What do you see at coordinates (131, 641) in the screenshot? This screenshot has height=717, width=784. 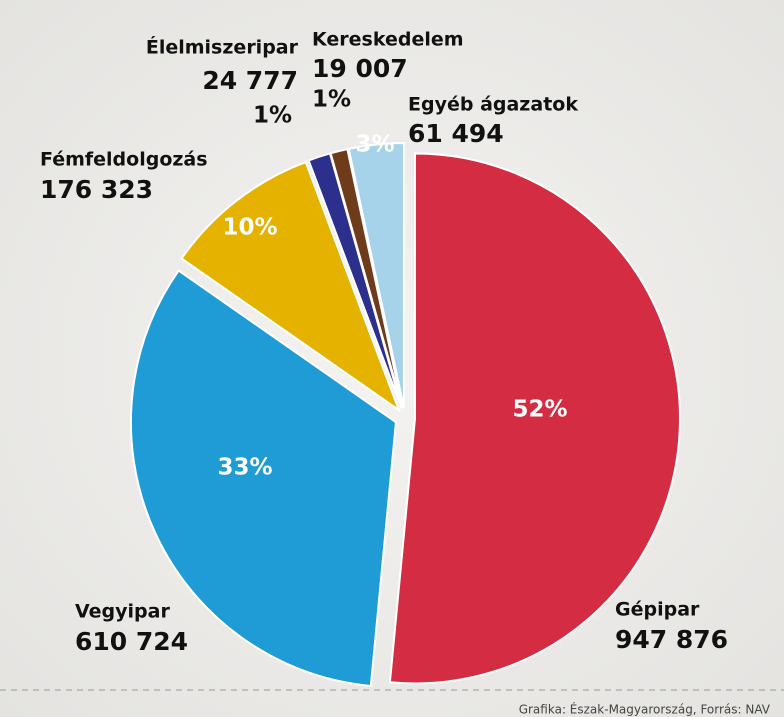 I see `slice-value: 610 724` at bounding box center [131, 641].